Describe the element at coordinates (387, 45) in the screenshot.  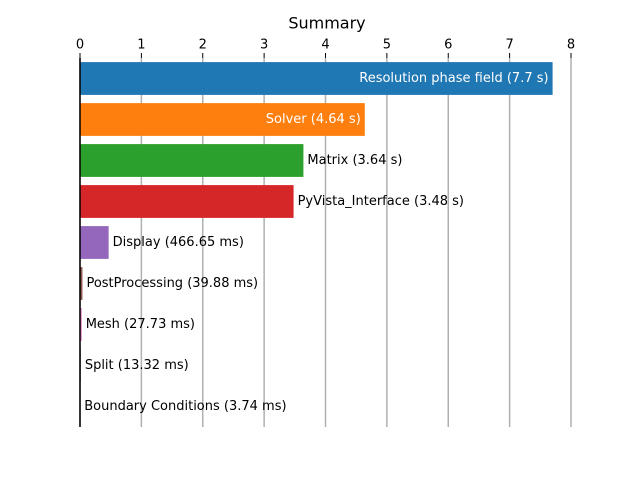
I see `x-tick-label: 5` at that location.